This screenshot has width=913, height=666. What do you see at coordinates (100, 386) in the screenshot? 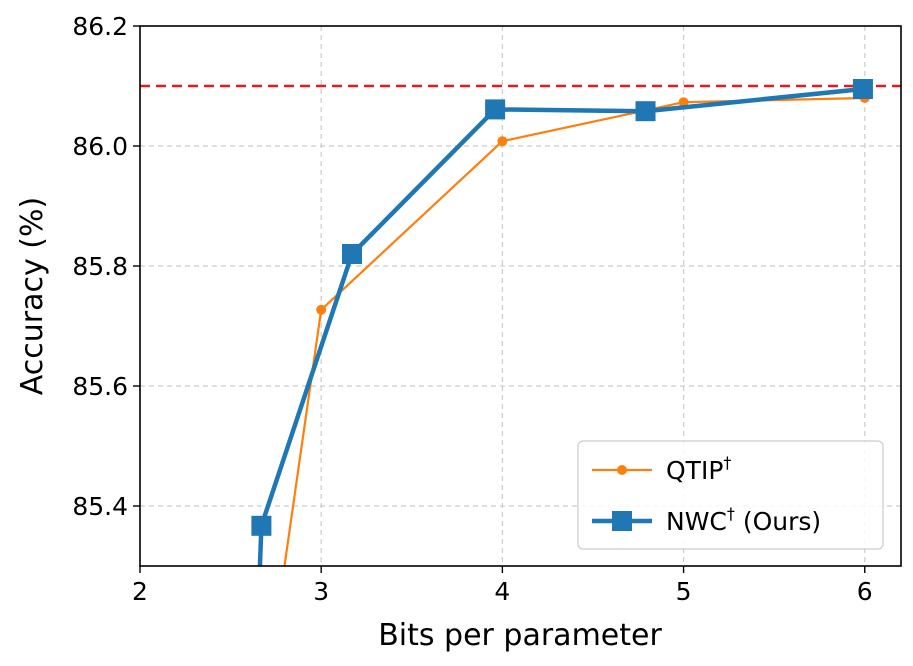
I see `y-tick-label: 85.6` at bounding box center [100, 386].